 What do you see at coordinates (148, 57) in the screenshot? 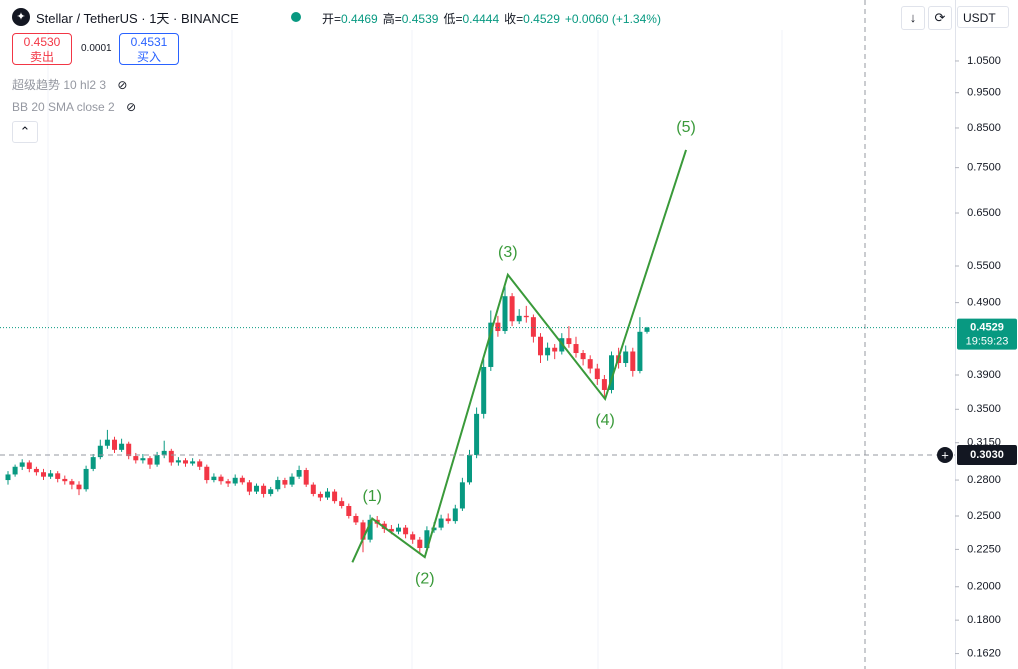
I see `buy-label: 买入` at bounding box center [148, 57].